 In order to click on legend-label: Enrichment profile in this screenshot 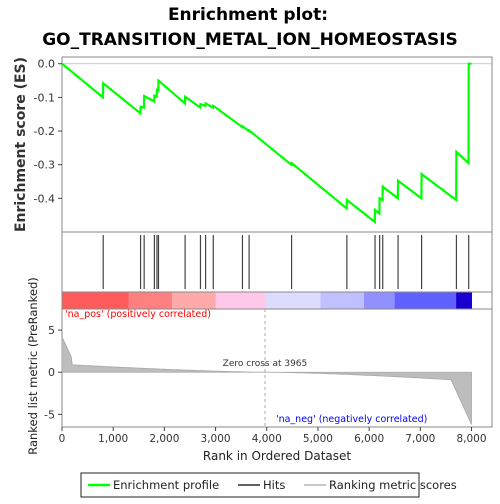, I will do `click(166, 485)`.